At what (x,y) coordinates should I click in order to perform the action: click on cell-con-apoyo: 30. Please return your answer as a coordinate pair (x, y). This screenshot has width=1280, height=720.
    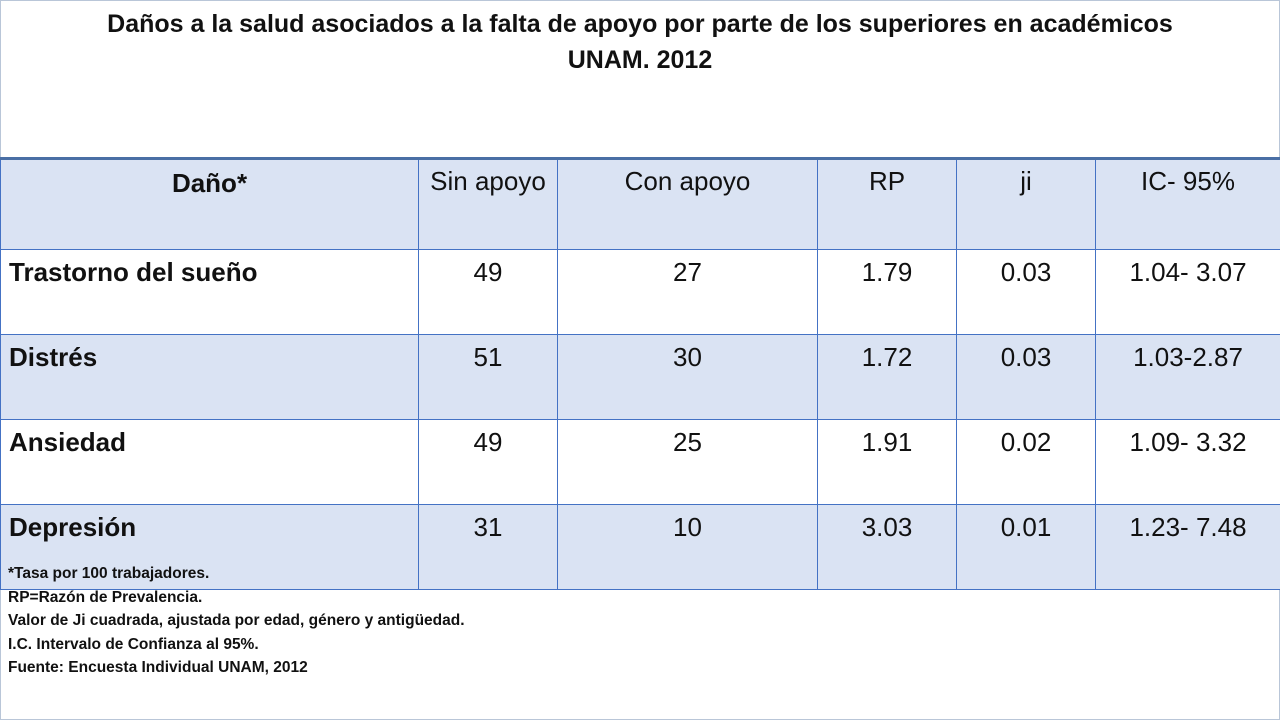
    Looking at the image, I should click on (687, 377).